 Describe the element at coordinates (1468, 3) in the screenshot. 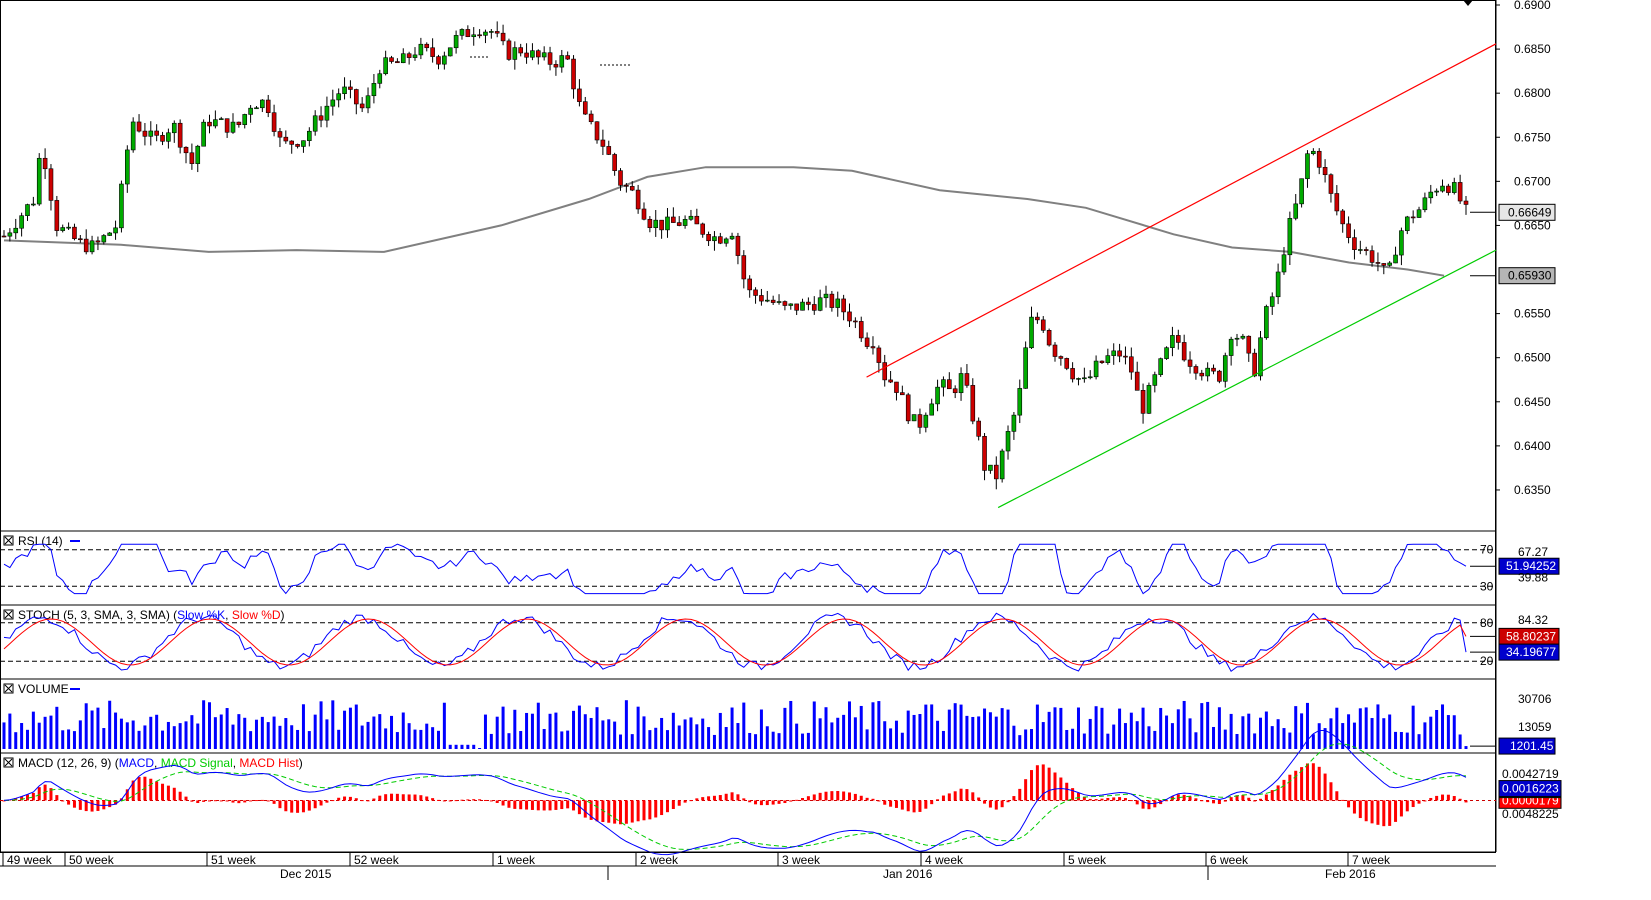

I see `scroll-marker-icon` at that location.